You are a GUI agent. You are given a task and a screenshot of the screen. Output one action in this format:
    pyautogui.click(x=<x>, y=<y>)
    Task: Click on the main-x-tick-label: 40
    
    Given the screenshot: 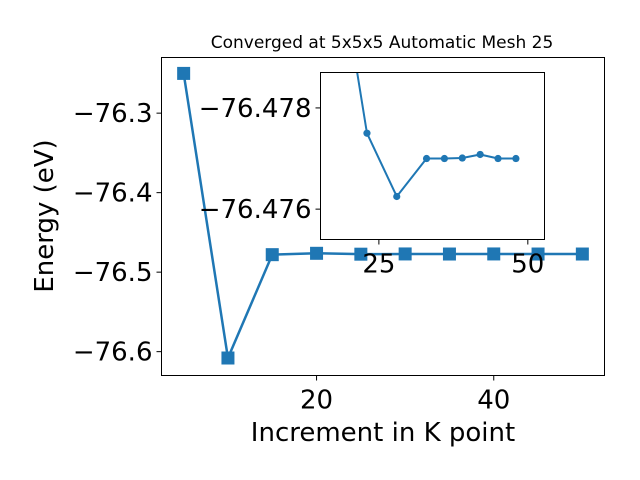 What is the action you would take?
    pyautogui.click(x=493, y=401)
    